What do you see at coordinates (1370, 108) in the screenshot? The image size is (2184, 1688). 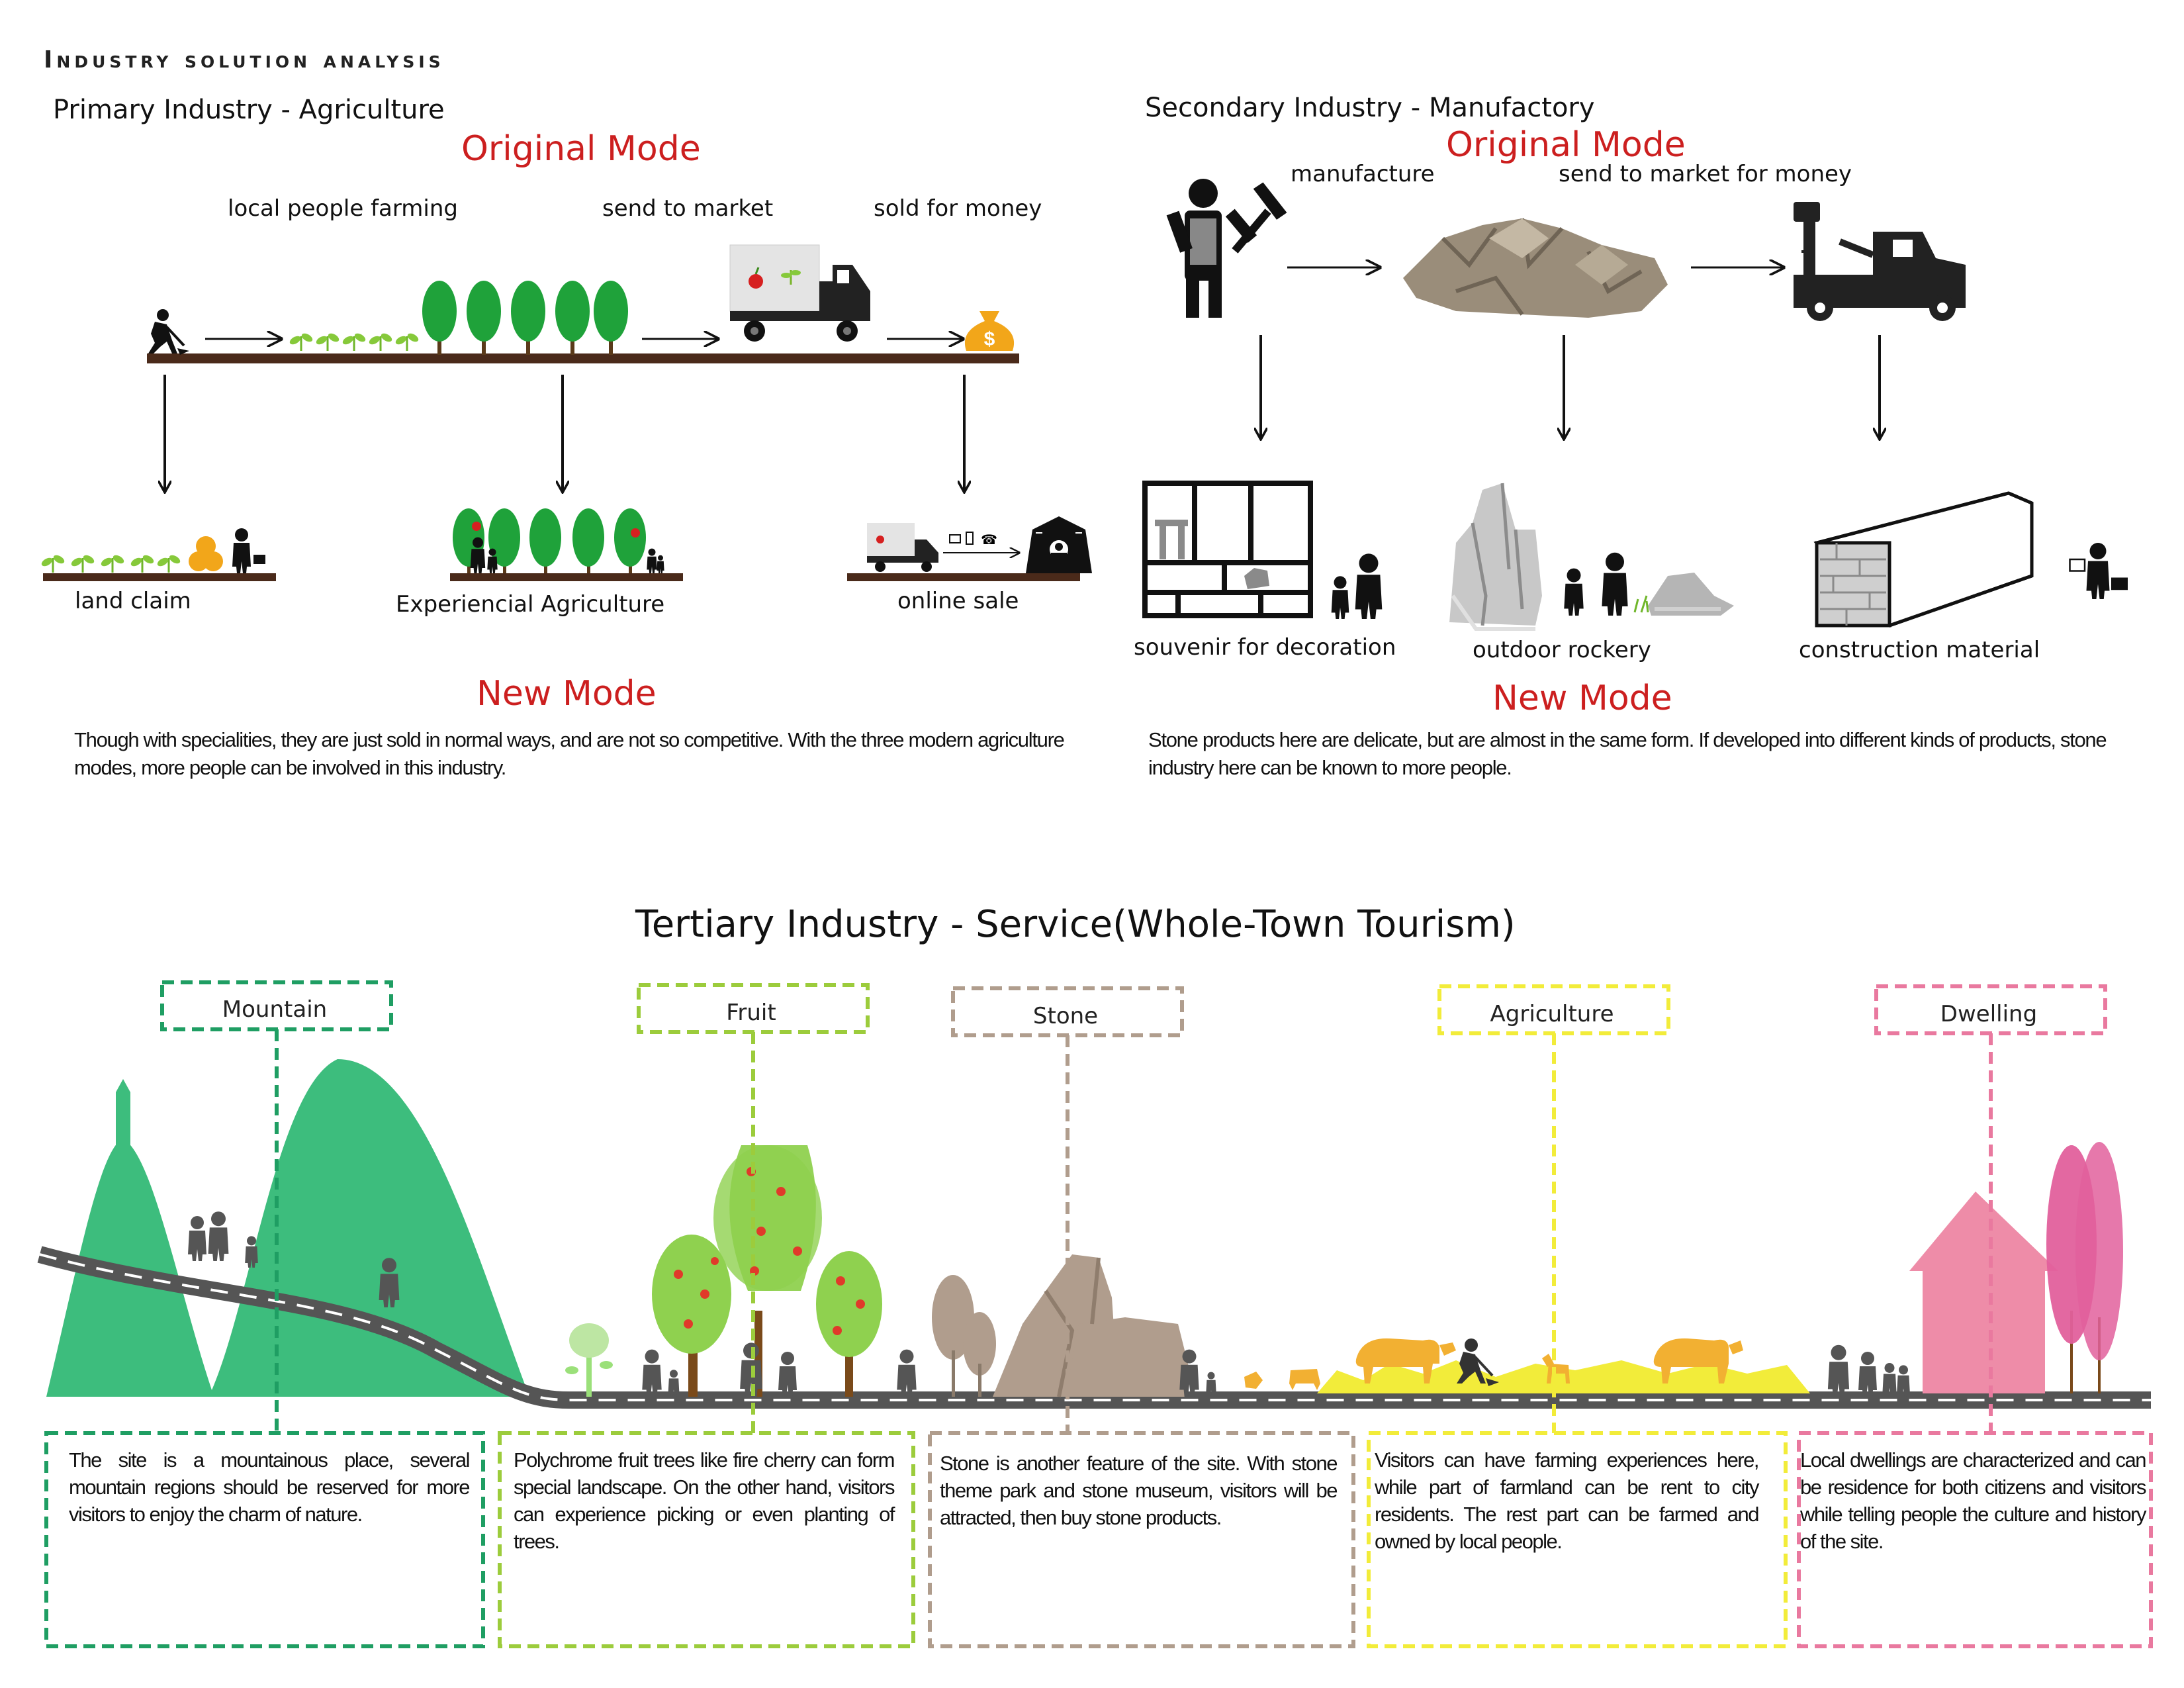 I see `secondary-heading: Secondary Industry - Manufactory` at bounding box center [1370, 108].